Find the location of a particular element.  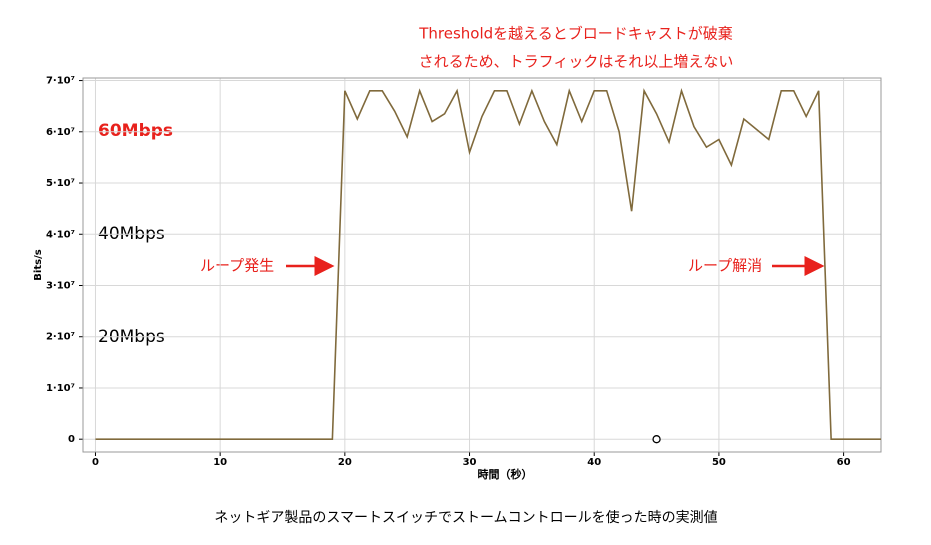

y-axis-label: Bits/s is located at coordinates (38, 264).